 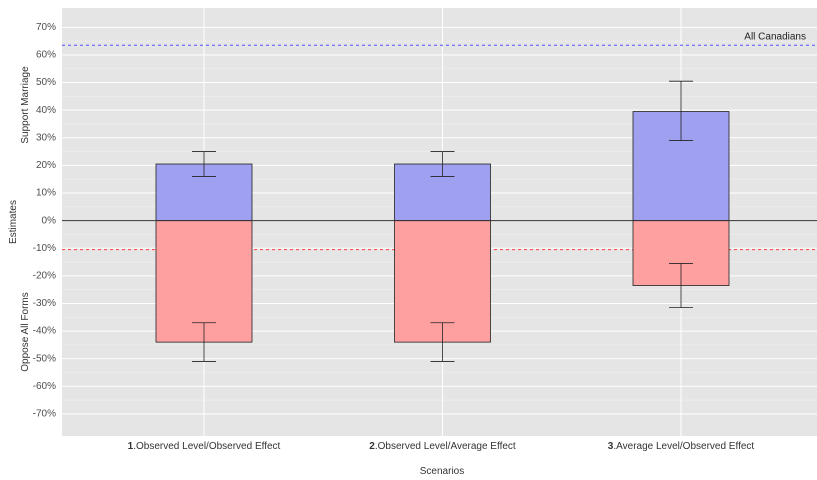 I want to click on reference-line-label: All Canadians, so click(x=775, y=36).